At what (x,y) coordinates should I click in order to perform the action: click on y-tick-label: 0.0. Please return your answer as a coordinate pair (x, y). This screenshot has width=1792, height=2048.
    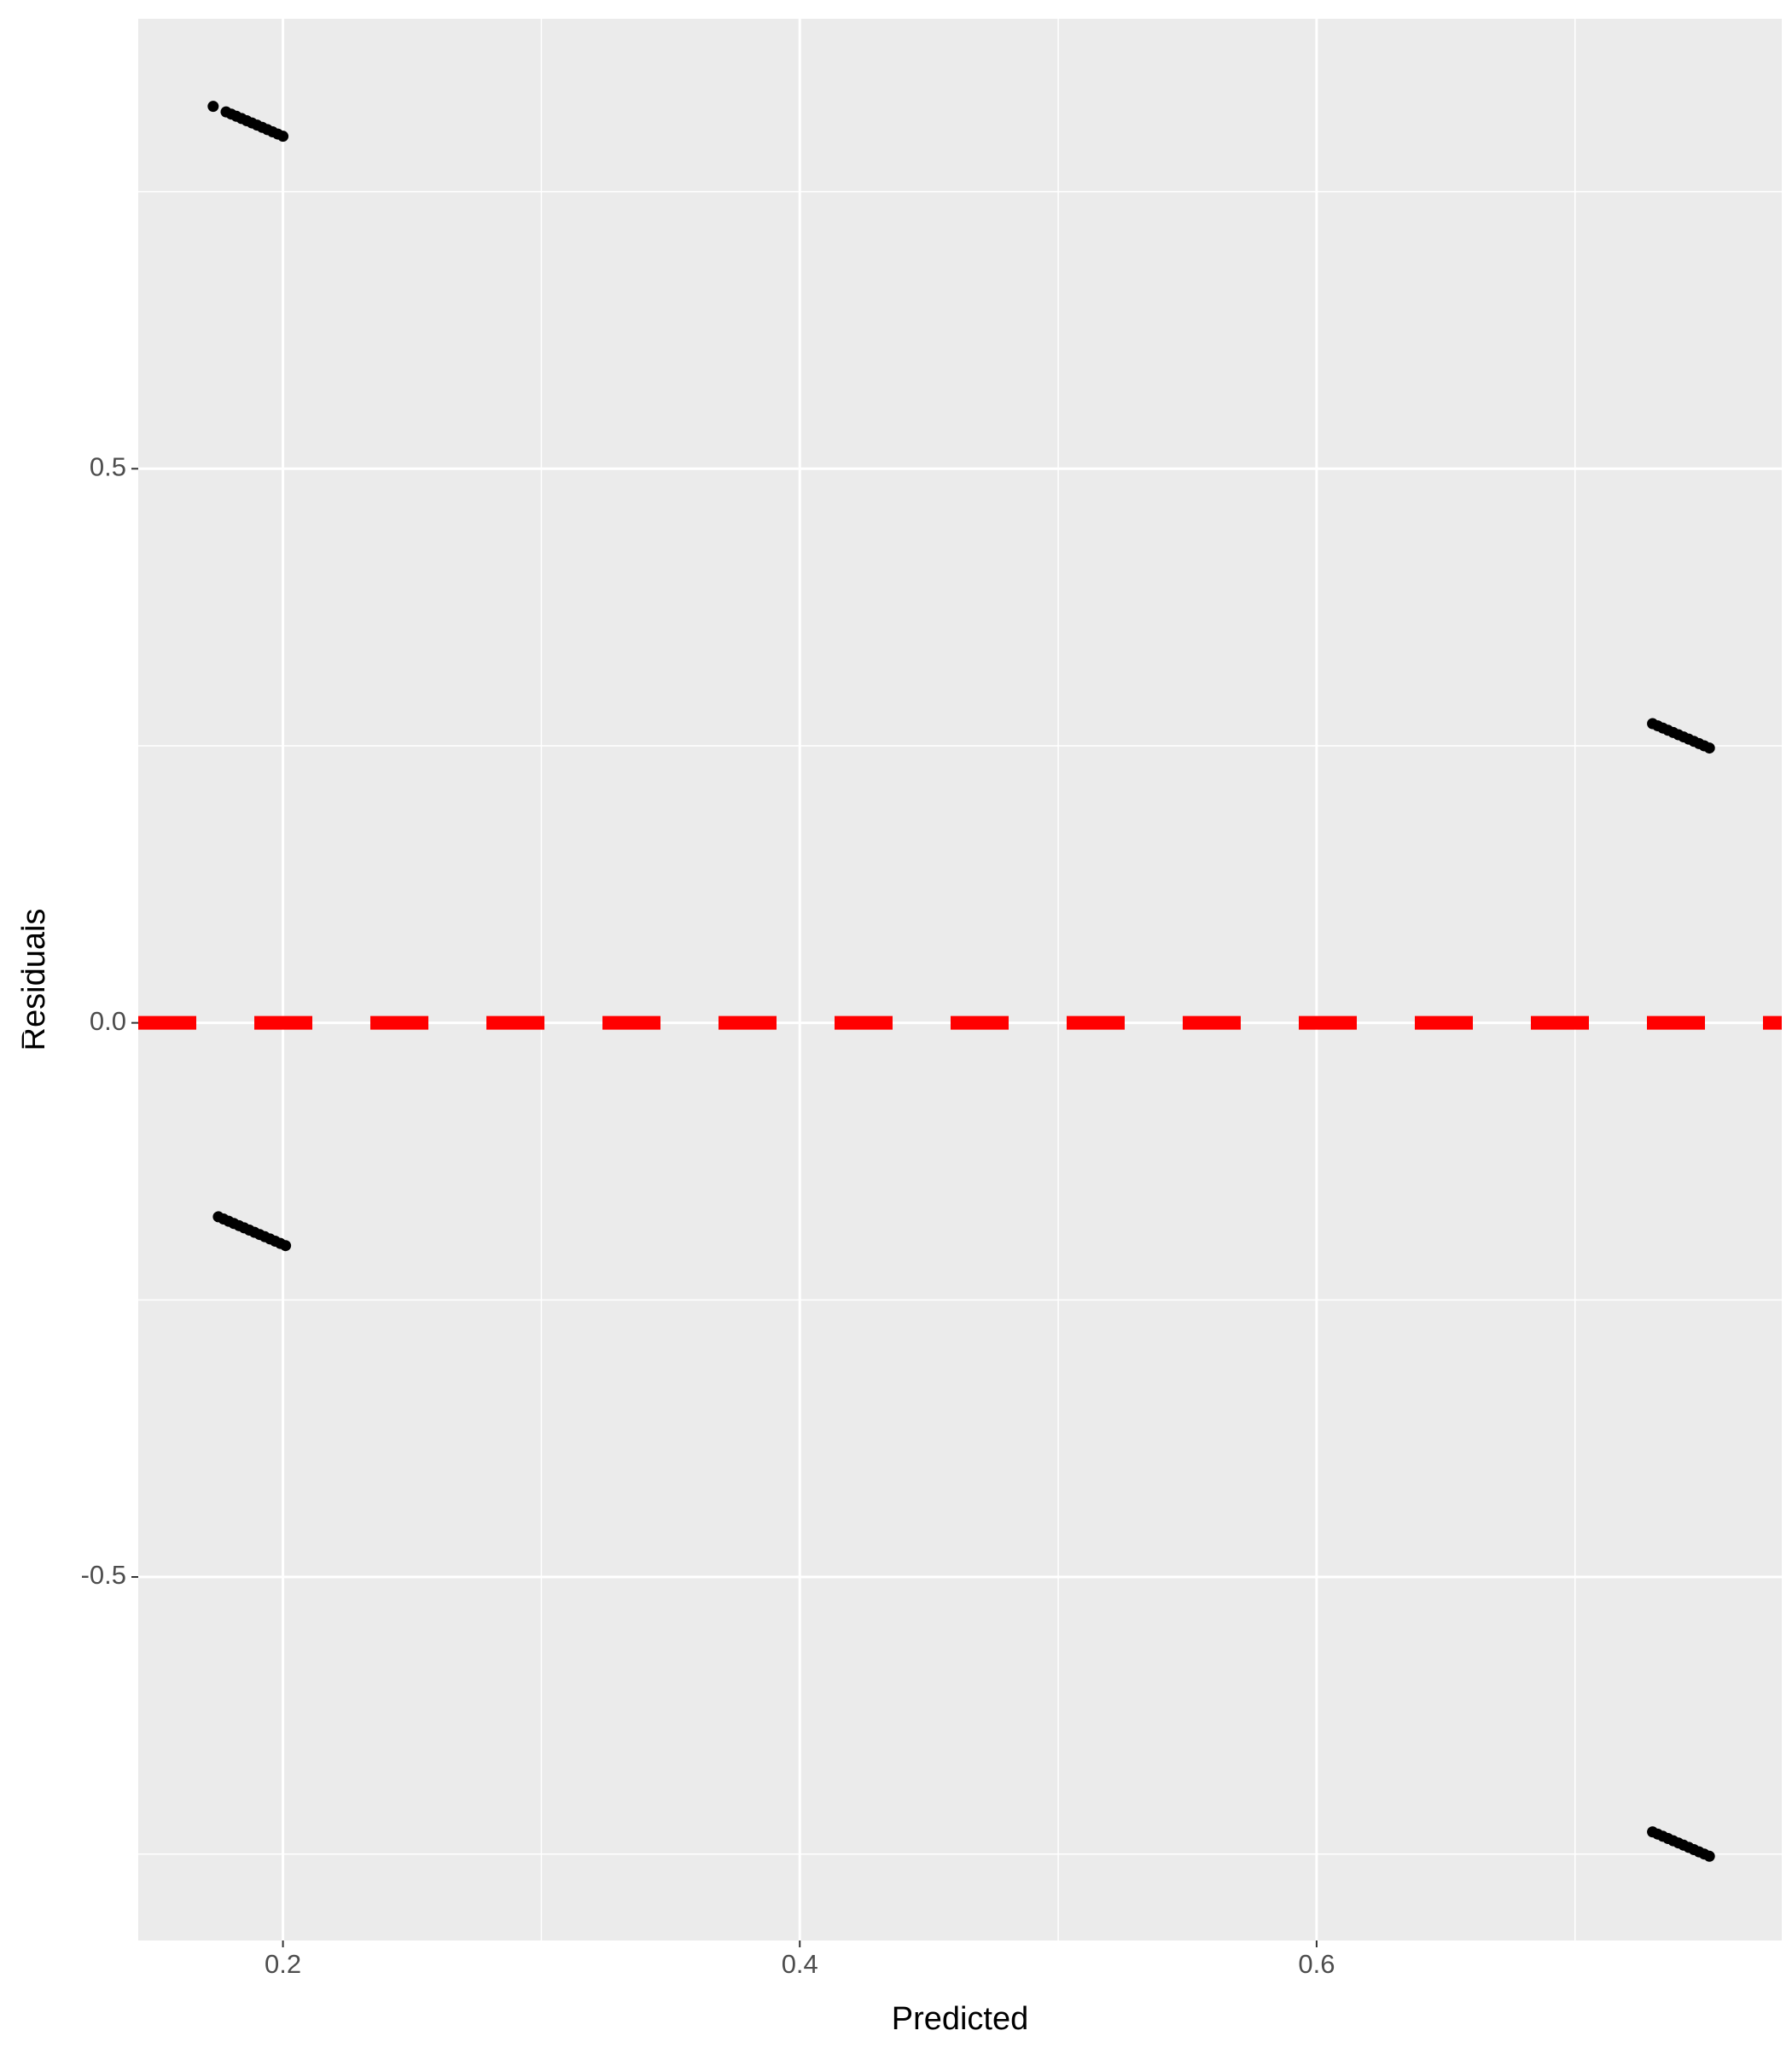
    Looking at the image, I should click on (108, 1021).